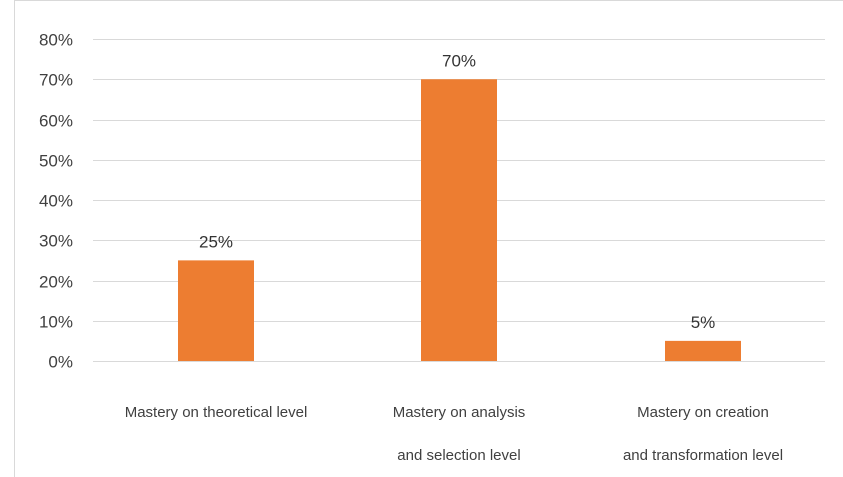 The width and height of the screenshot is (843, 477). Describe the element at coordinates (703, 322) in the screenshot. I see `data-label: 5%` at that location.